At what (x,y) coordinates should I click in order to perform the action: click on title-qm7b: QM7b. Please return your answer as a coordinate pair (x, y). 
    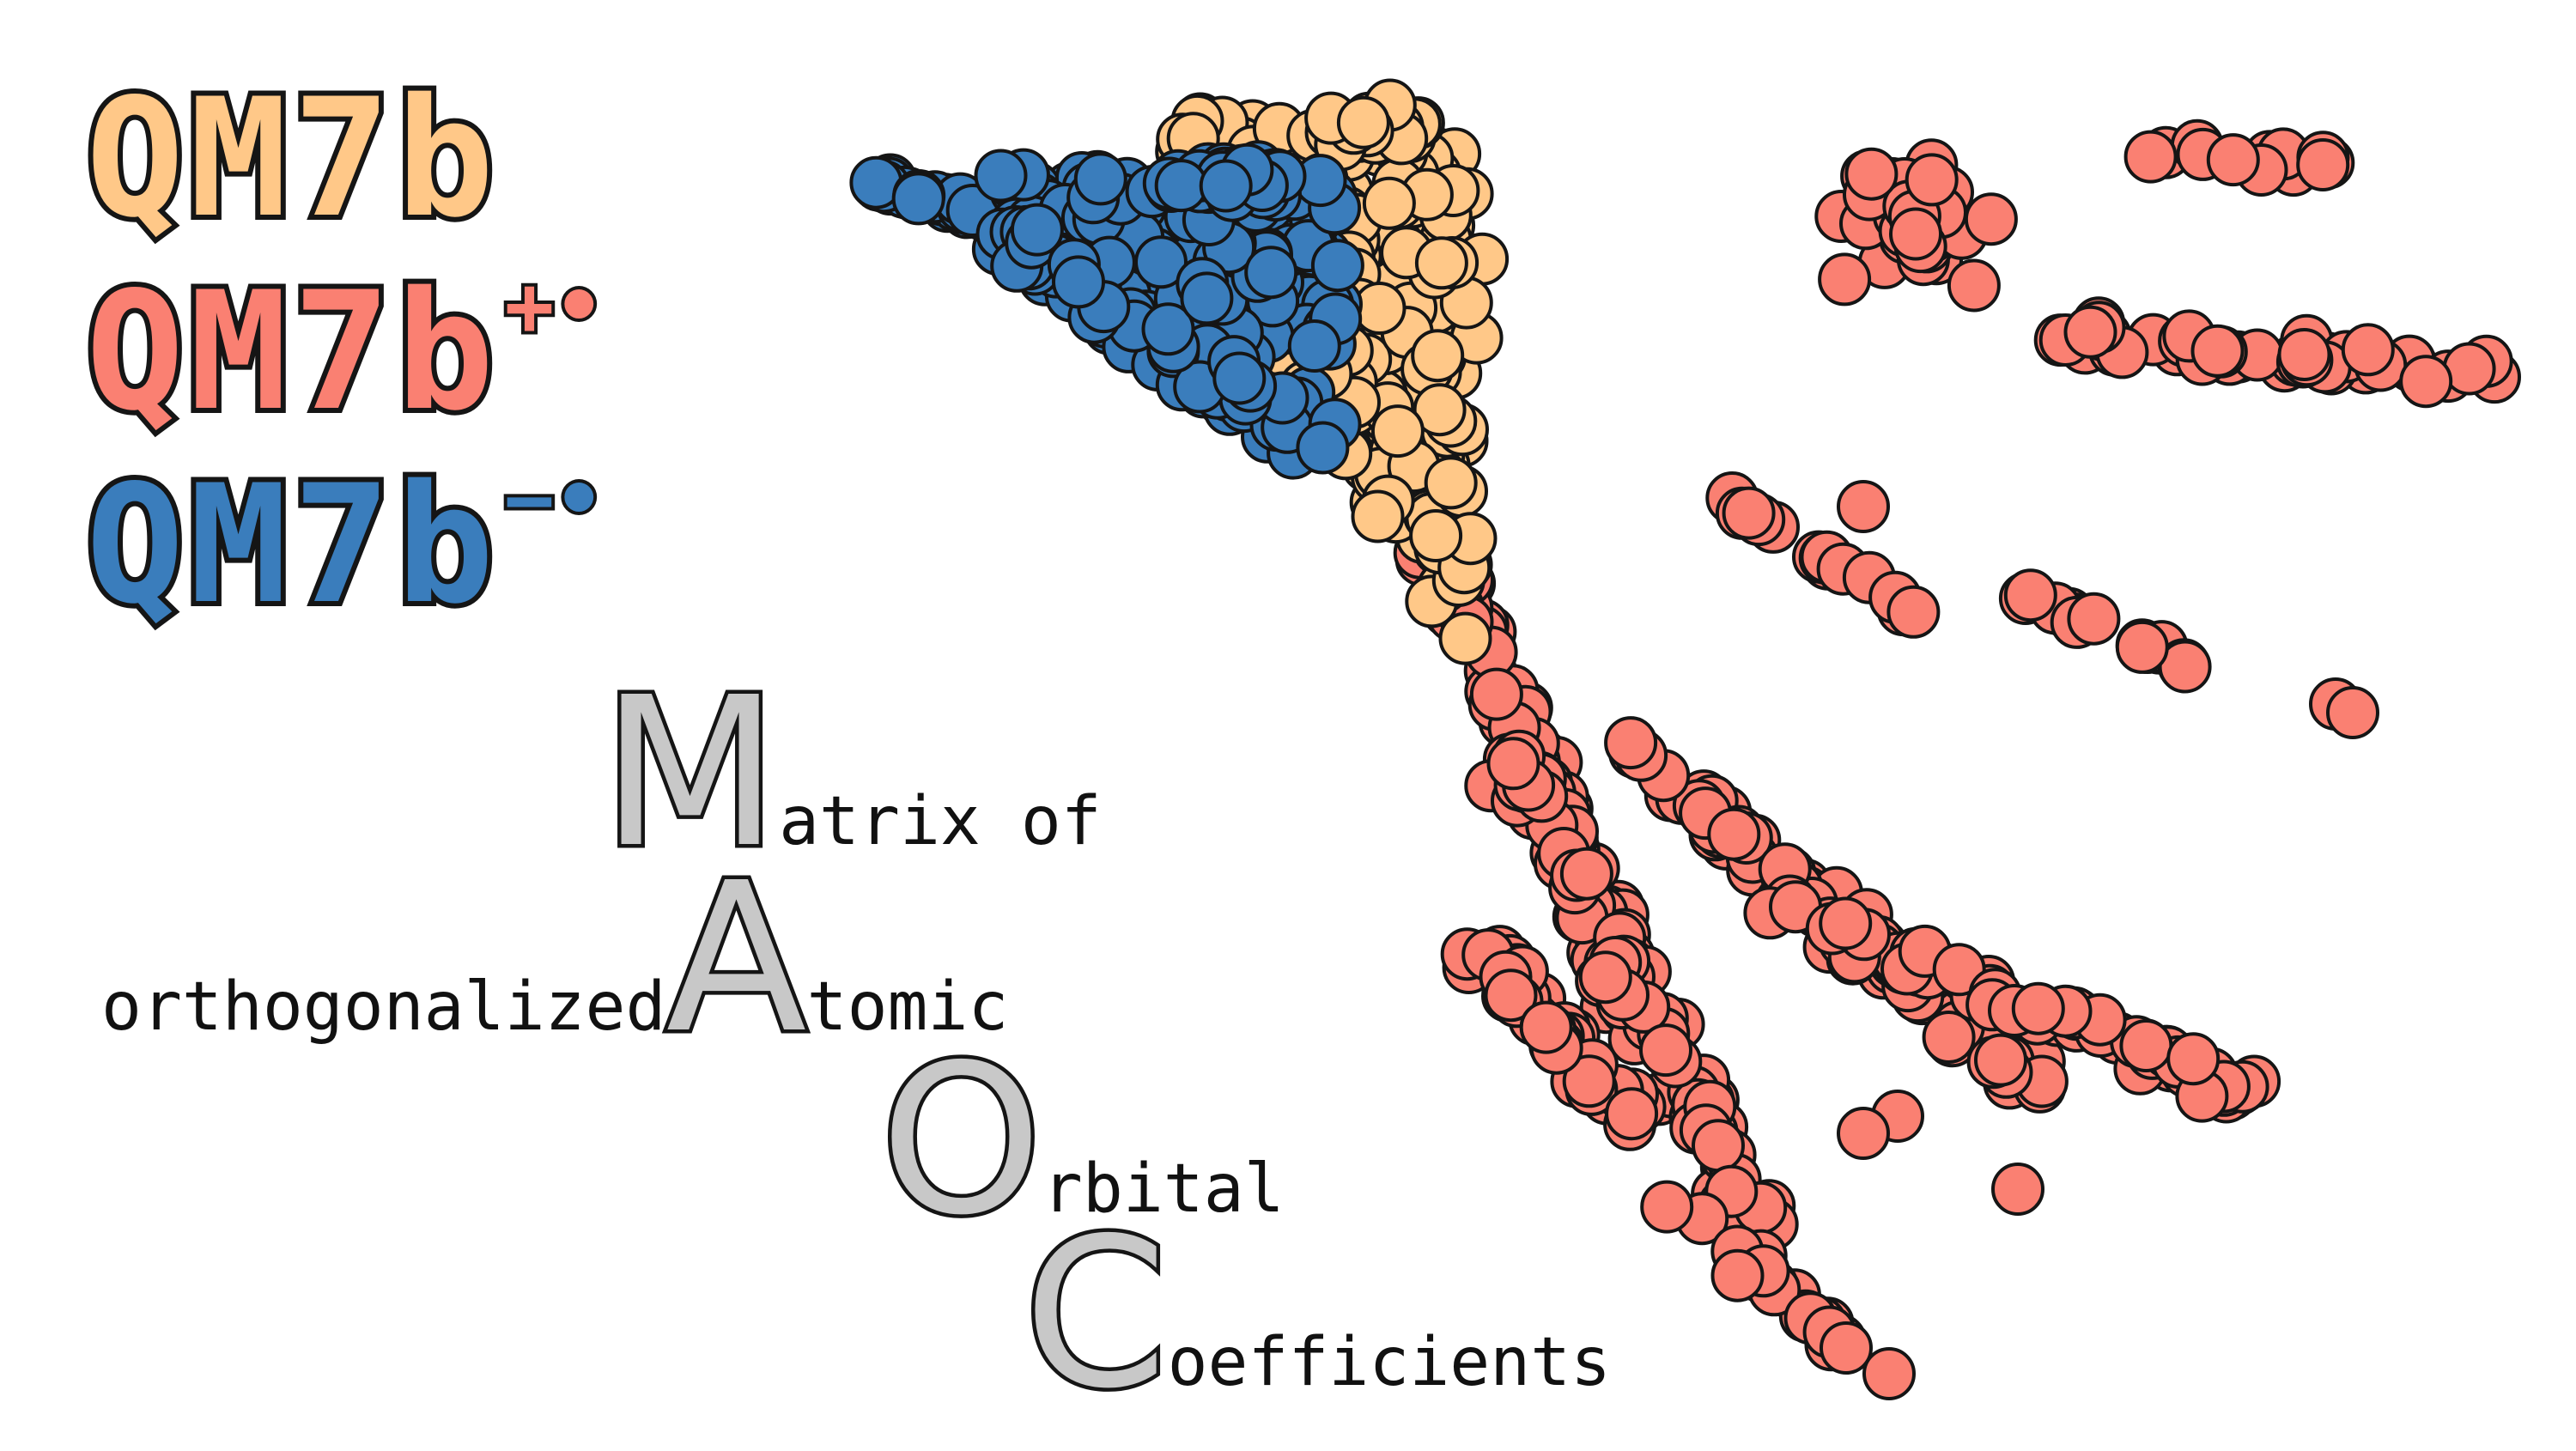
    Looking at the image, I should click on (291, 159).